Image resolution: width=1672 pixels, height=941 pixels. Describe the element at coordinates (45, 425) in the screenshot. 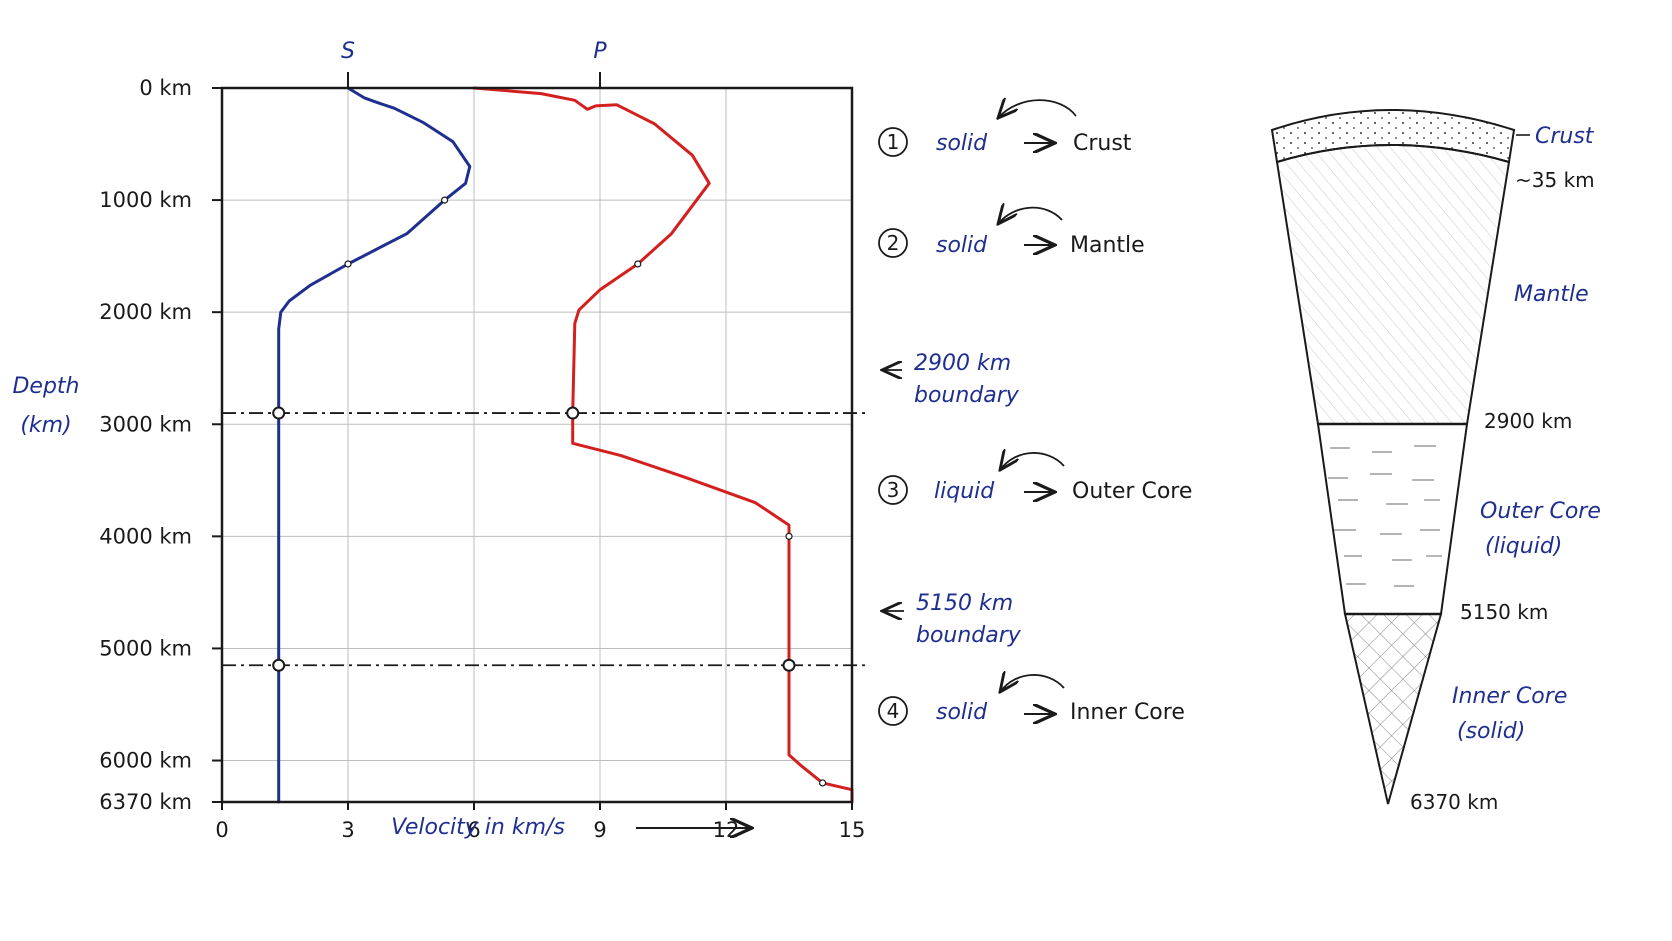

I see `y-axis-label-unit: (km)` at that location.